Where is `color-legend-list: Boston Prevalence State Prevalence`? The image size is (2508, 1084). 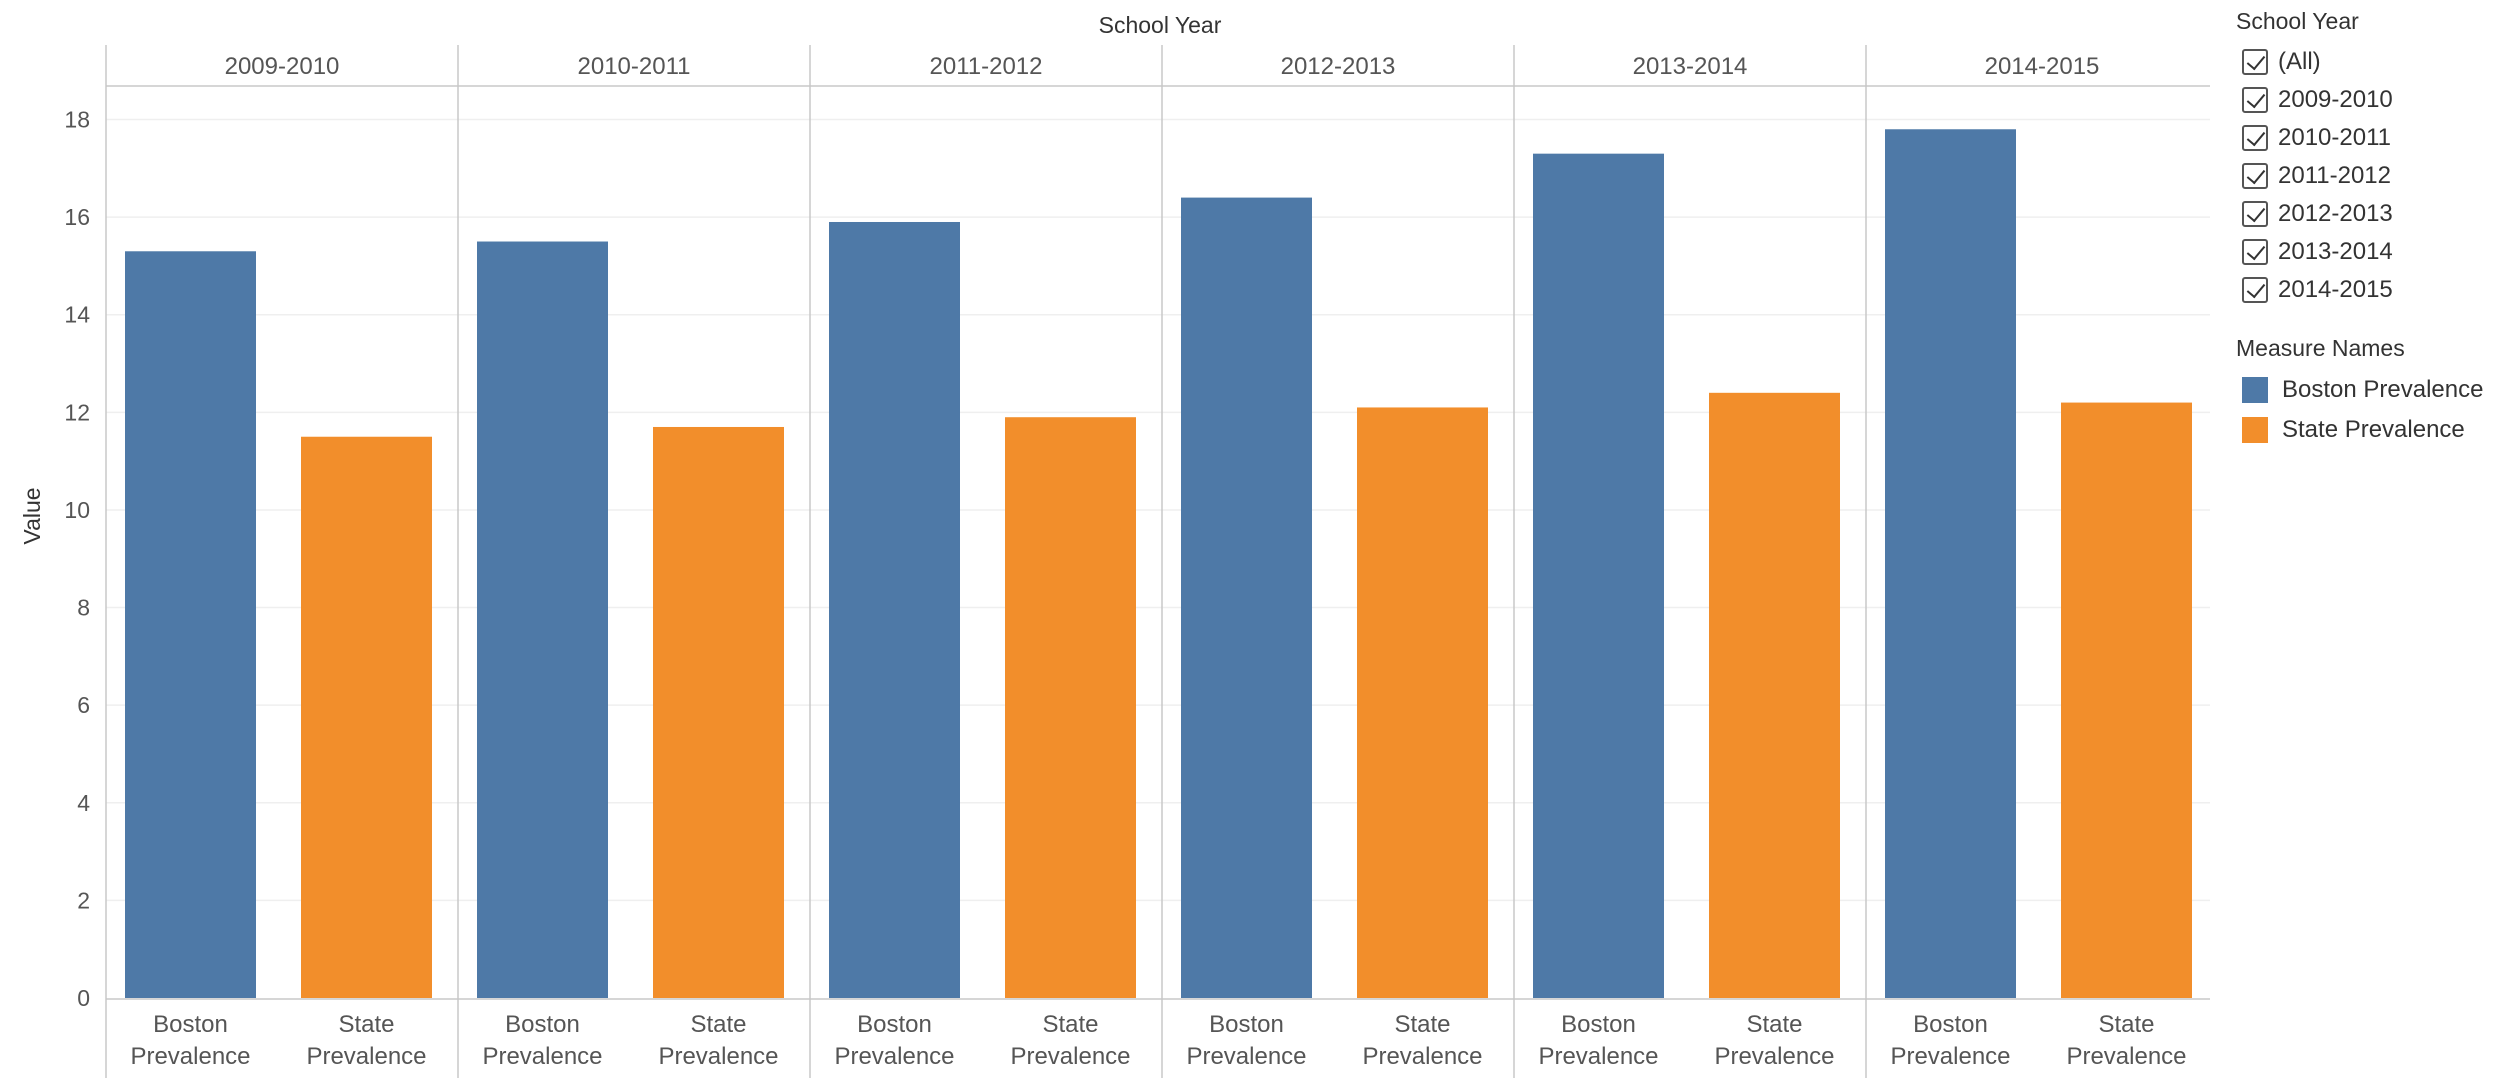 color-legend-list: Boston Prevalence State Prevalence is located at coordinates (2367, 410).